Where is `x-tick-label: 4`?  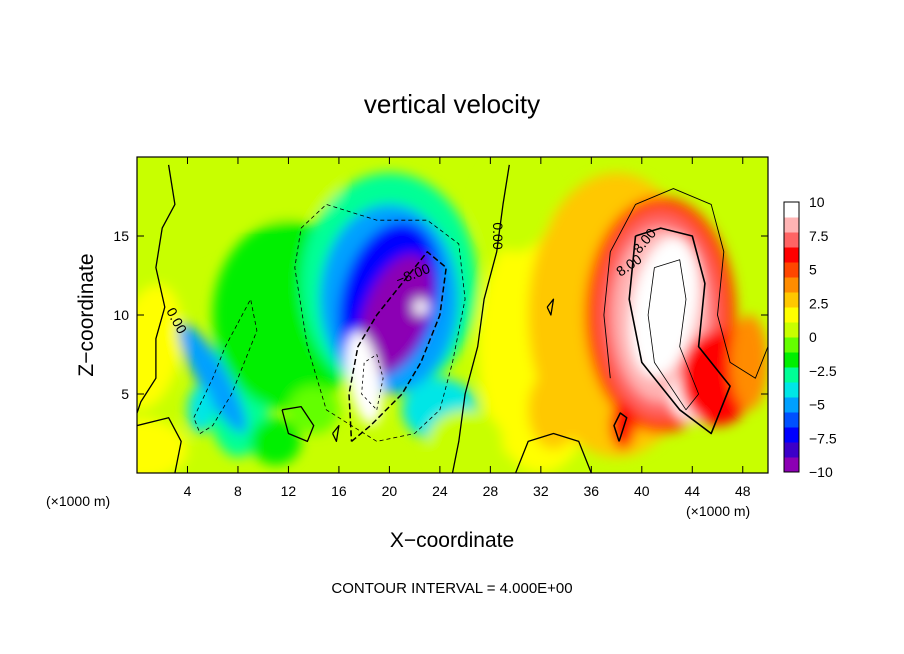
x-tick-label: 4 is located at coordinates (188, 491).